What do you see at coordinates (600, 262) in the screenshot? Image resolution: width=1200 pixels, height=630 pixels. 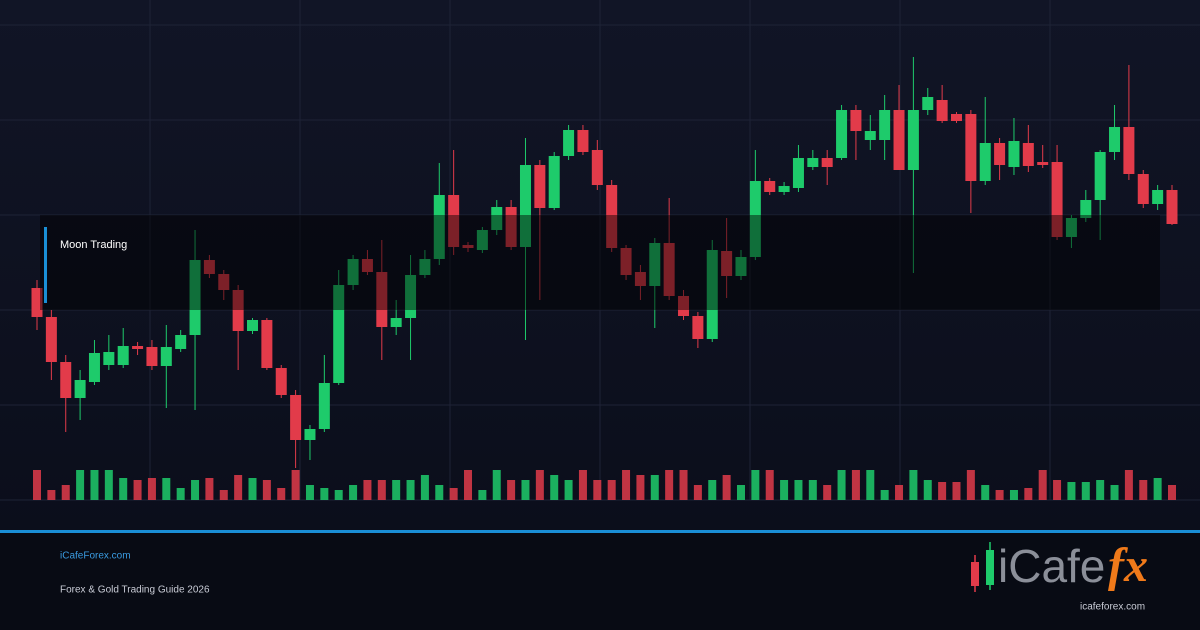 I see `overlay-box` at bounding box center [600, 262].